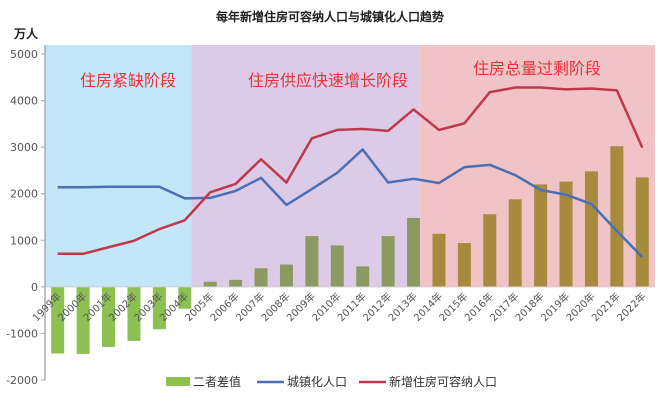 This screenshot has height=405, width=660. What do you see at coordinates (439, 260) in the screenshot?
I see `bar-2014年` at bounding box center [439, 260].